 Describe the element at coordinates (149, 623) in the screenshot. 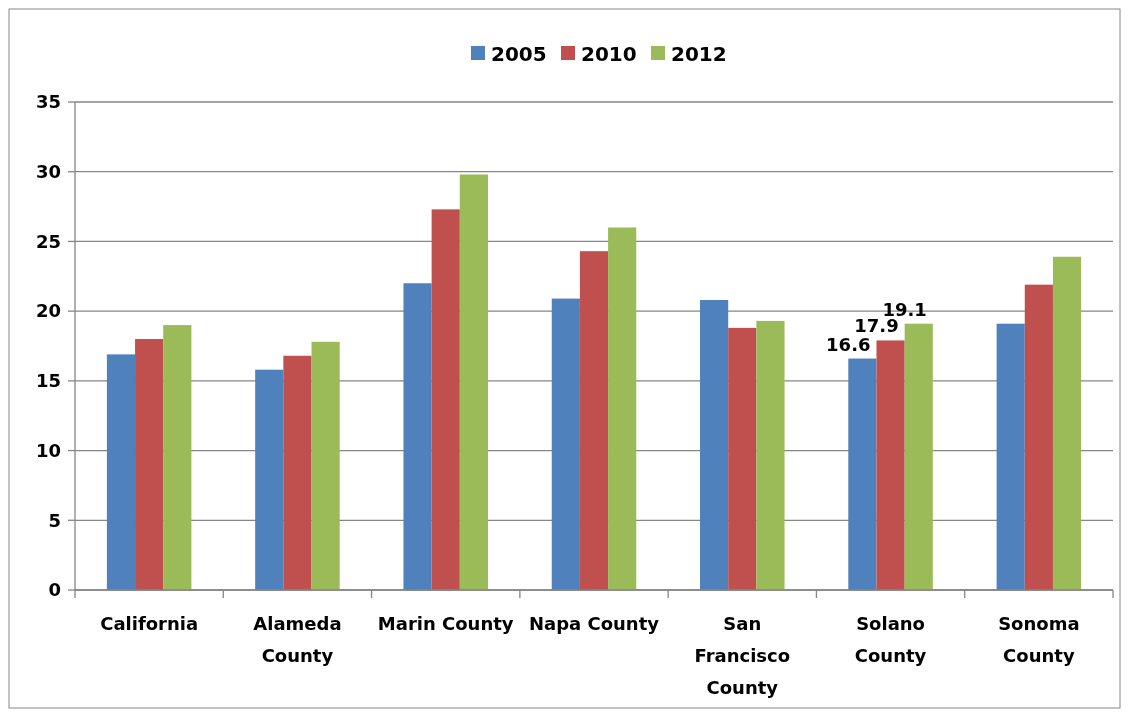

I see `x-tick-label: California` at that location.